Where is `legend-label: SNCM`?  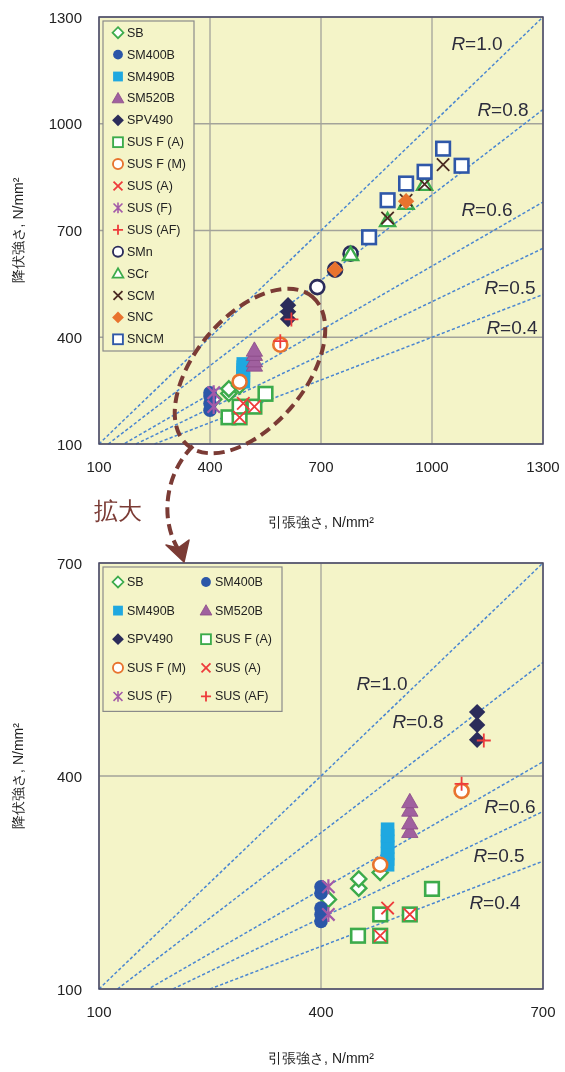 legend-label: SNCM is located at coordinates (145, 339).